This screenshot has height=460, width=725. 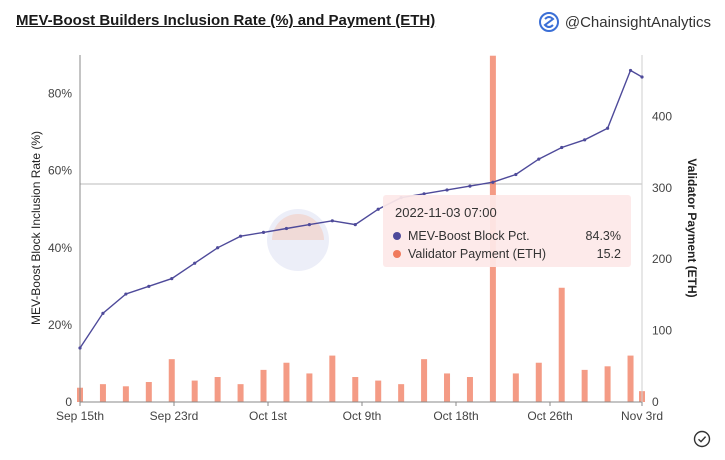 I want to click on x-tick-label: Oct 26th, so click(x=549, y=416).